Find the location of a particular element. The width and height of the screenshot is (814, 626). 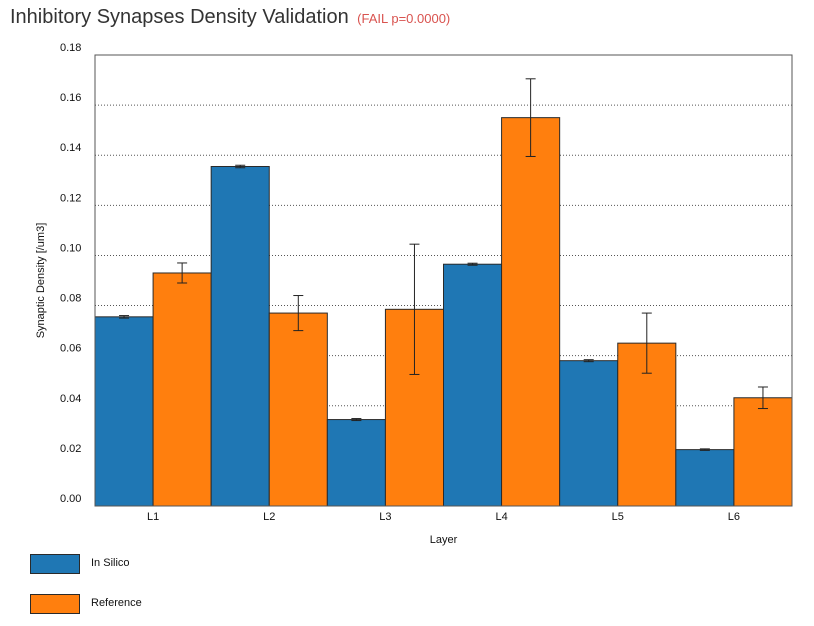

bar-reference-l6 is located at coordinates (763, 452).